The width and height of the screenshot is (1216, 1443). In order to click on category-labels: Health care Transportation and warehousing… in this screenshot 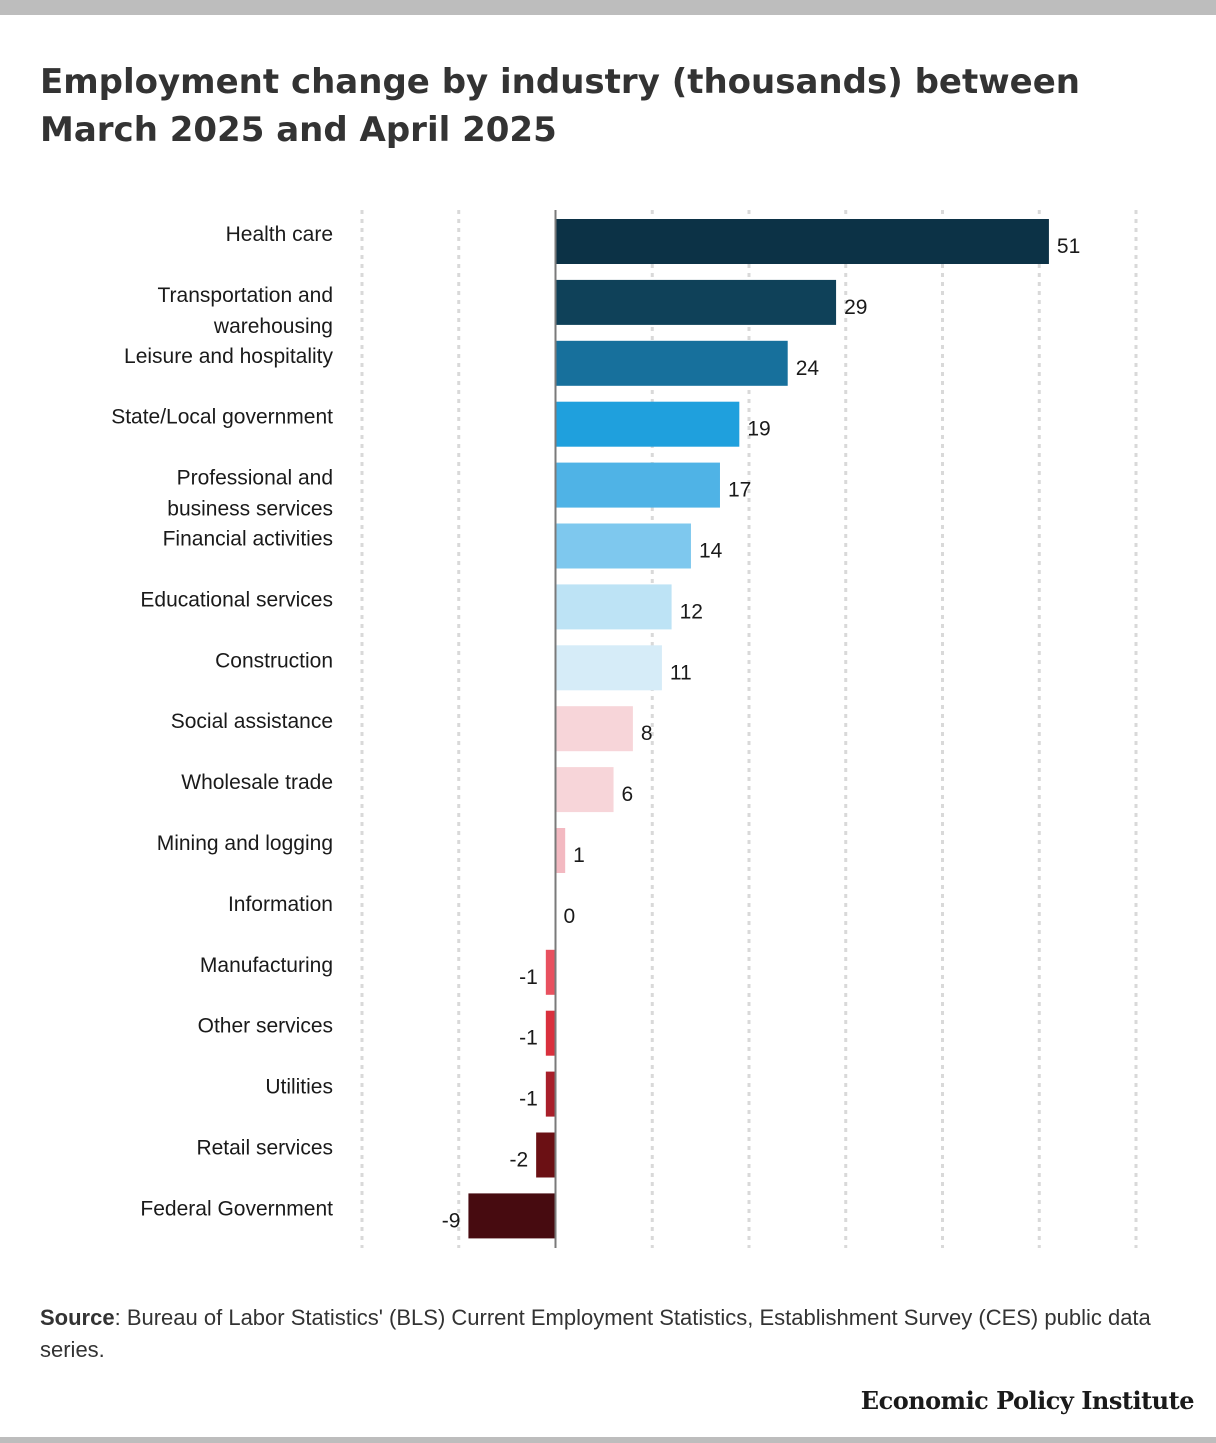, I will do `click(222, 721)`.